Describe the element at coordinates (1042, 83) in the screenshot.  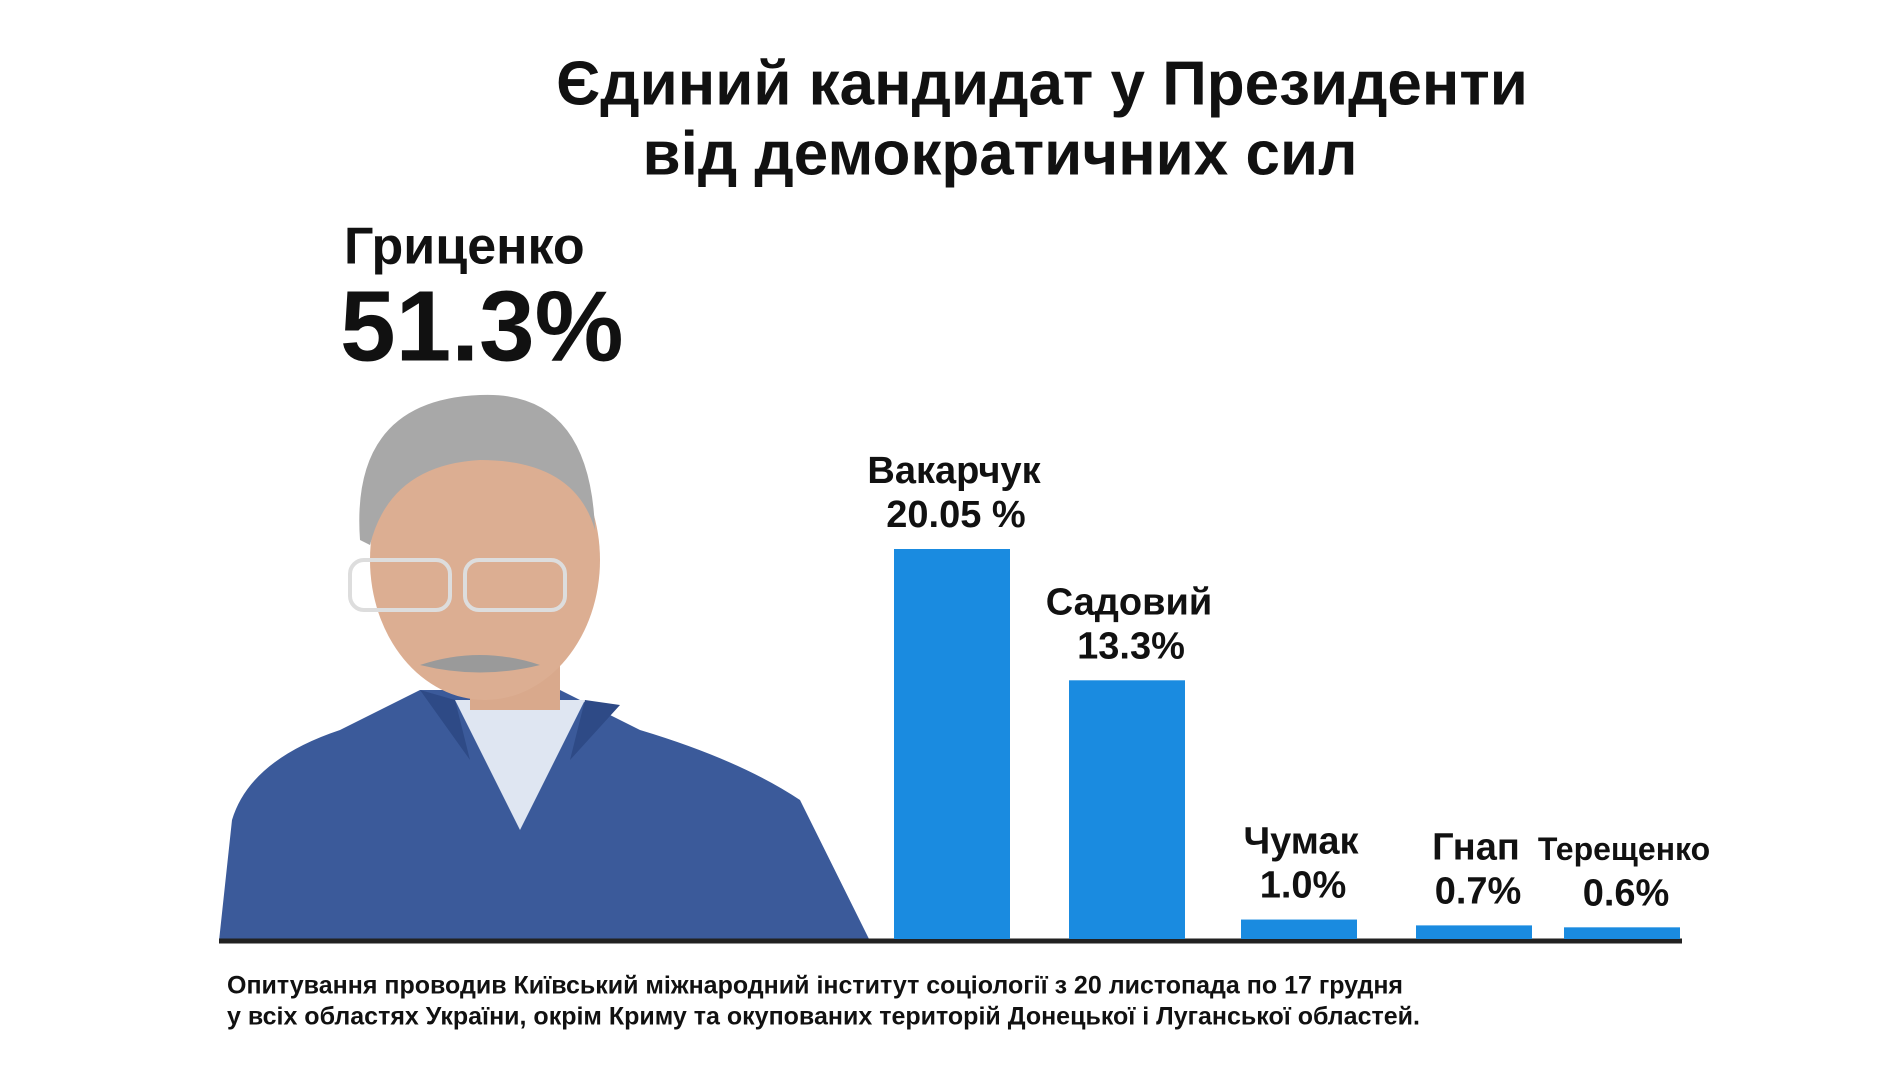
I see `chart-title: Єдиний кандидат у Президенти` at that location.